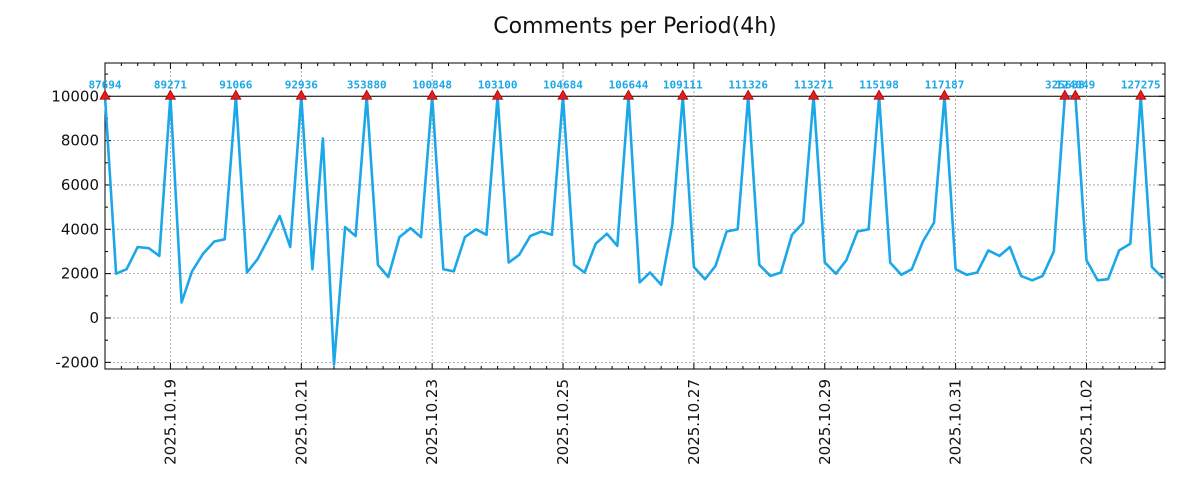  What do you see at coordinates (945, 84) in the screenshot?
I see `peak-label: 117187` at bounding box center [945, 84].